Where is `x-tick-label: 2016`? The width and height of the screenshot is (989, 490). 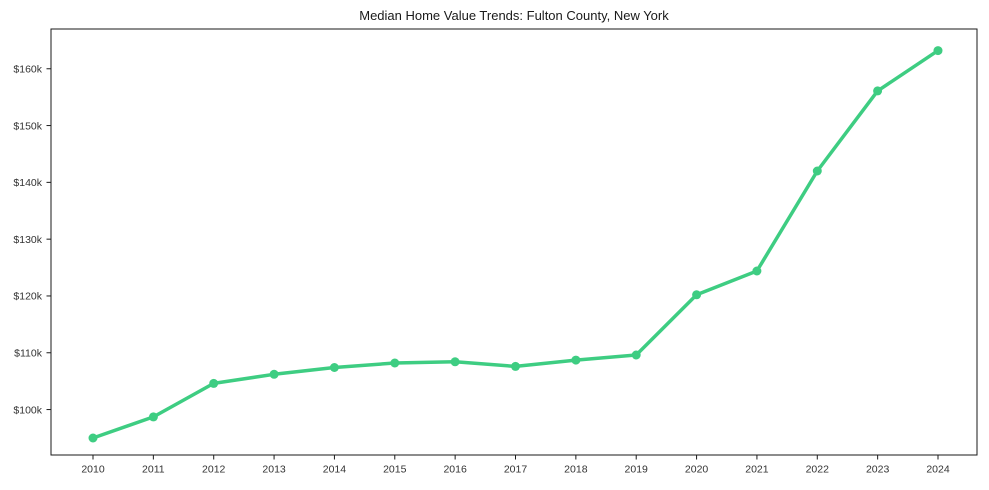
x-tick-label: 2016 is located at coordinates (455, 470).